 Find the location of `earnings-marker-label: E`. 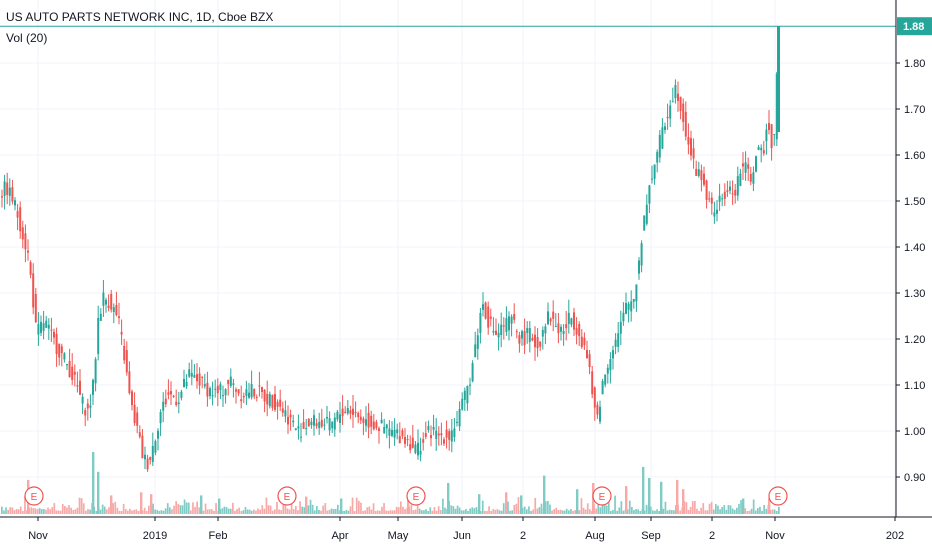

earnings-marker-label: E is located at coordinates (778, 497).